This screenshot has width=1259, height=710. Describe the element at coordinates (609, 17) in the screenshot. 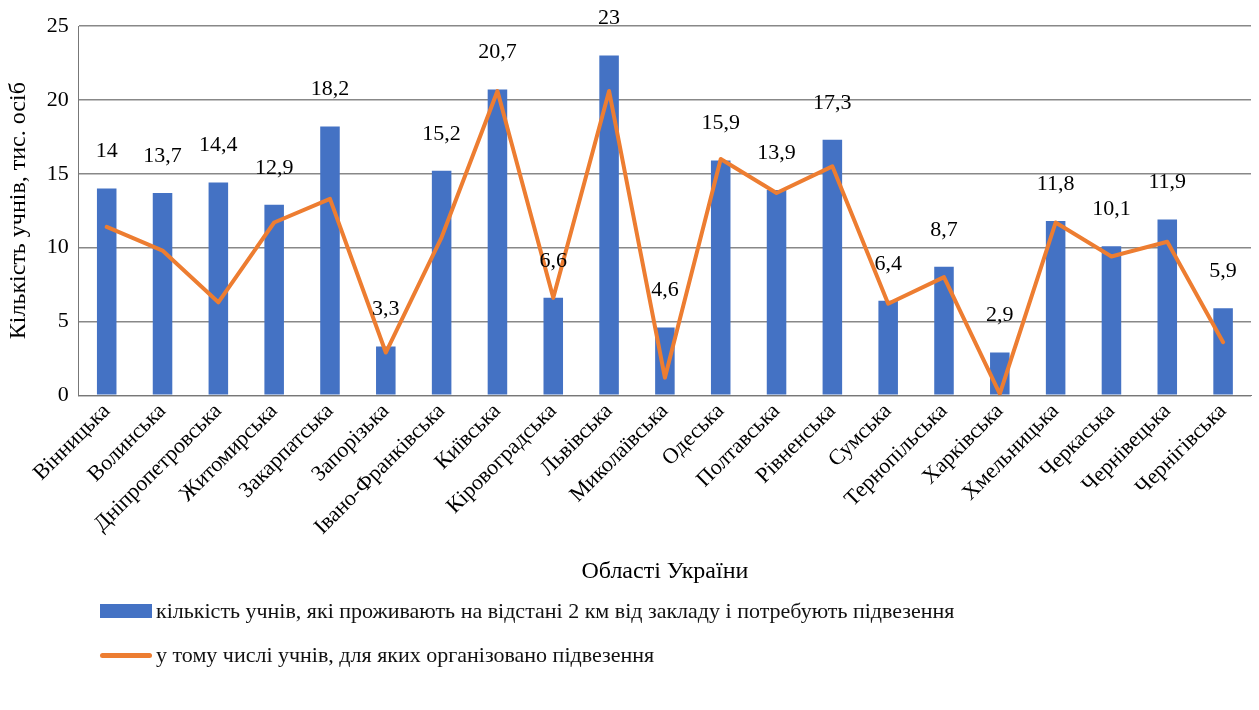

I see `text: 23` at that location.